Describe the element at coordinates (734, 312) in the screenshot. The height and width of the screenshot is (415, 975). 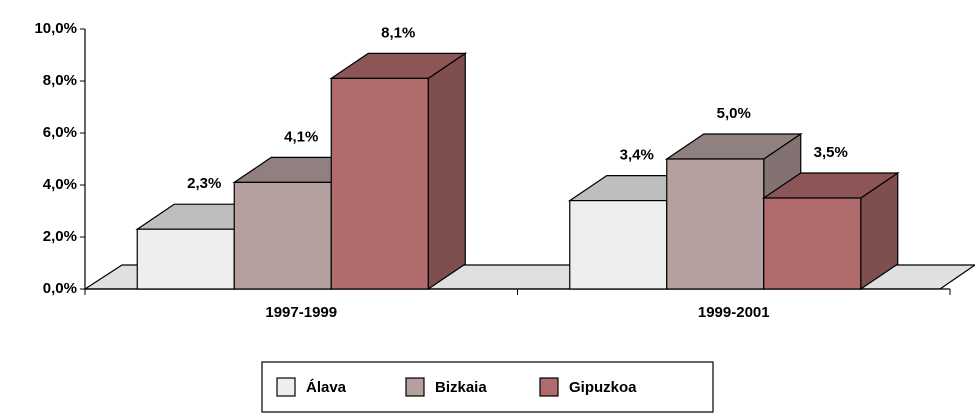
I see `x-tick-label: 1999-2001` at that location.